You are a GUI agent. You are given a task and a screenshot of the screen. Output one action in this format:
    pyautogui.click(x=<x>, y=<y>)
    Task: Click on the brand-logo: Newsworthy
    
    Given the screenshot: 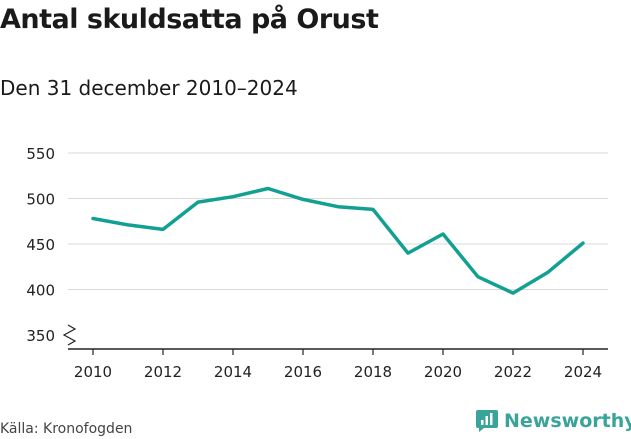 What is the action you would take?
    pyautogui.click(x=553, y=421)
    